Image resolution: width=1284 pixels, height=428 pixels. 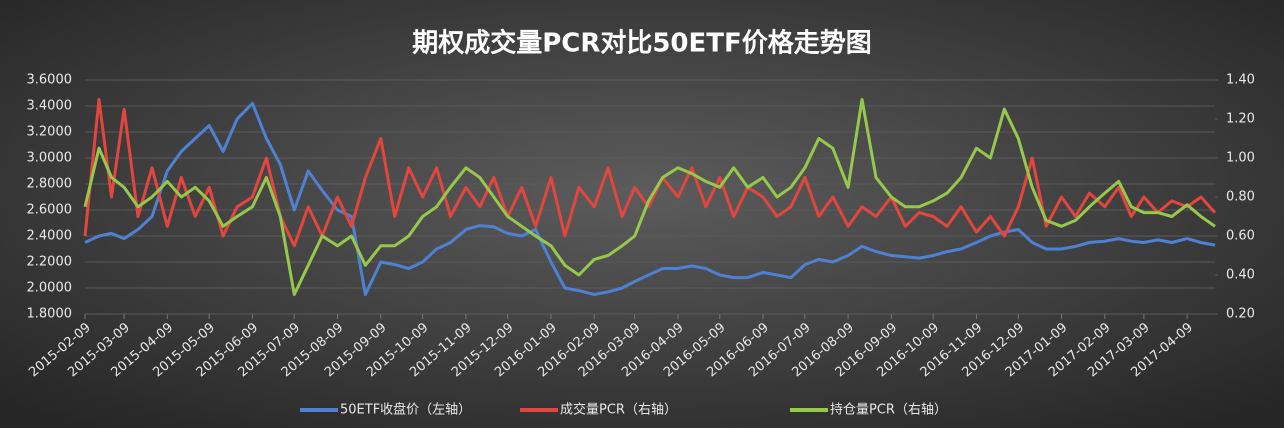 What do you see at coordinates (642, 43) in the screenshot?
I see `chart-title: 期权成交量PCR对比50ETF价格走势图` at bounding box center [642, 43].